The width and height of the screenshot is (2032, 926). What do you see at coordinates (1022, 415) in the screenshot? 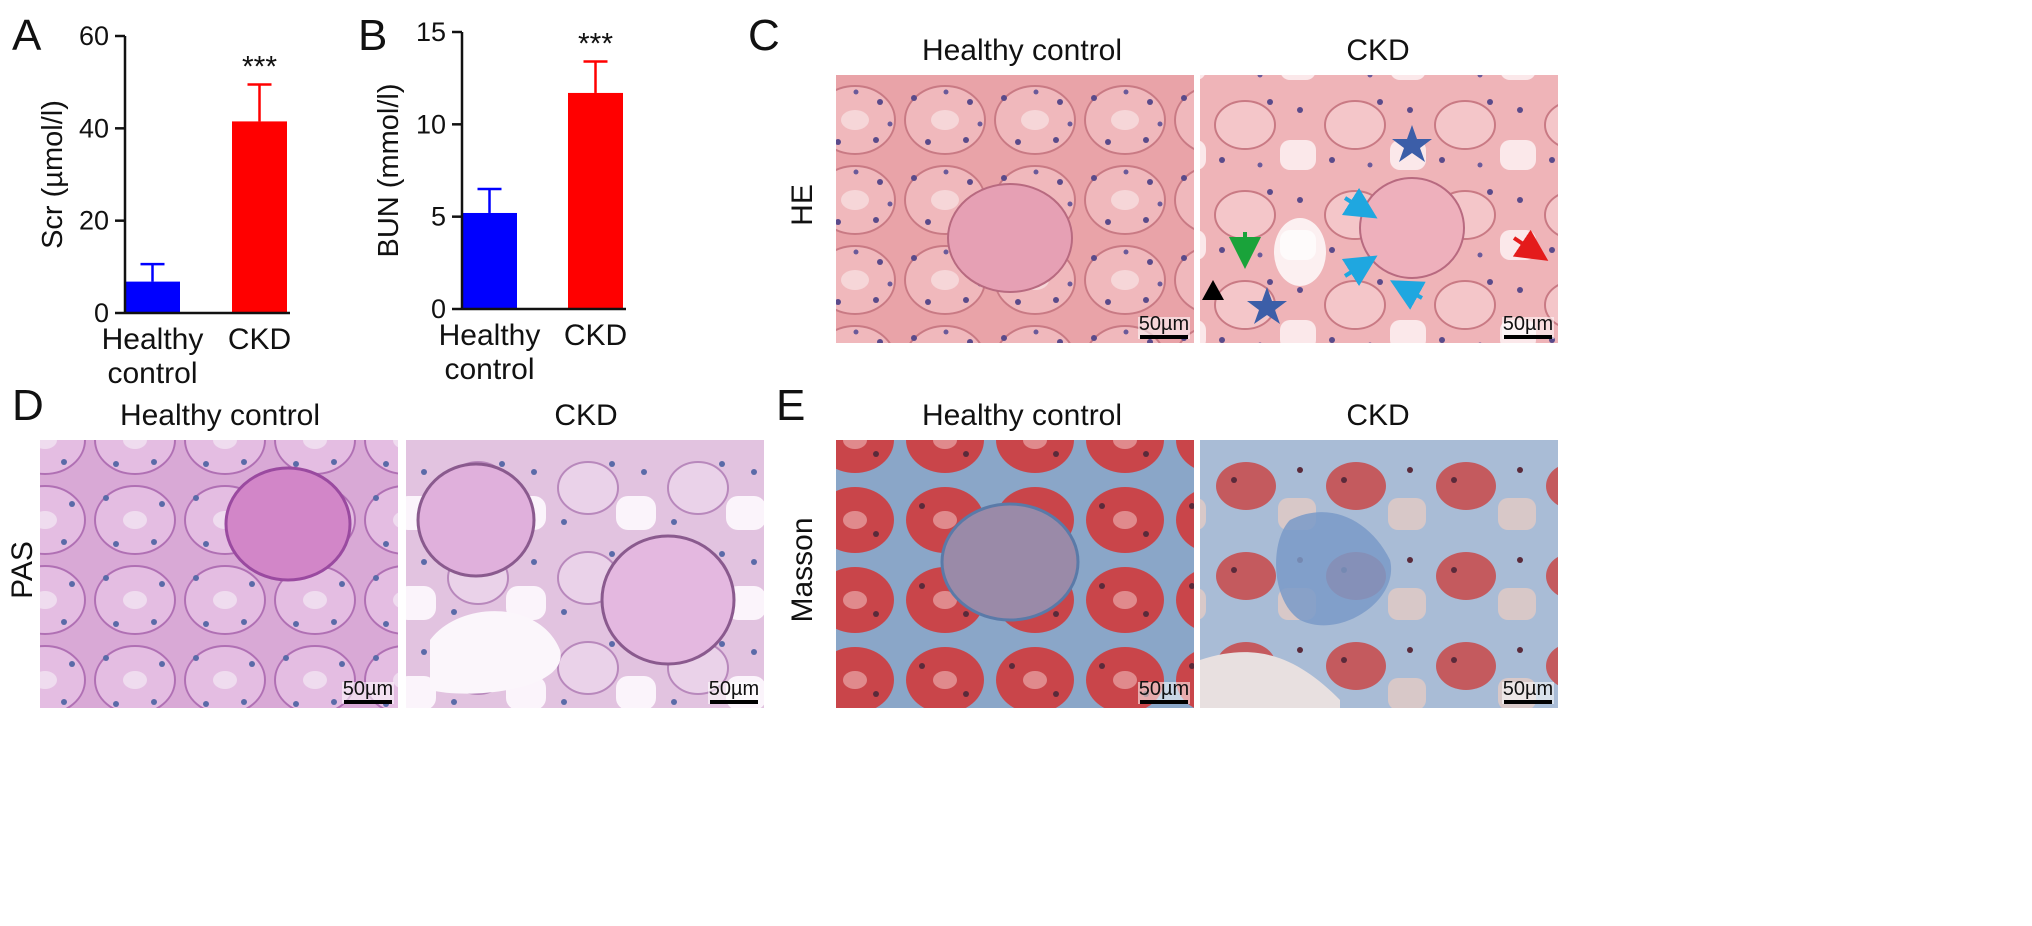
I see `panel-e-title-healthy: Healthy control` at bounding box center [1022, 415].